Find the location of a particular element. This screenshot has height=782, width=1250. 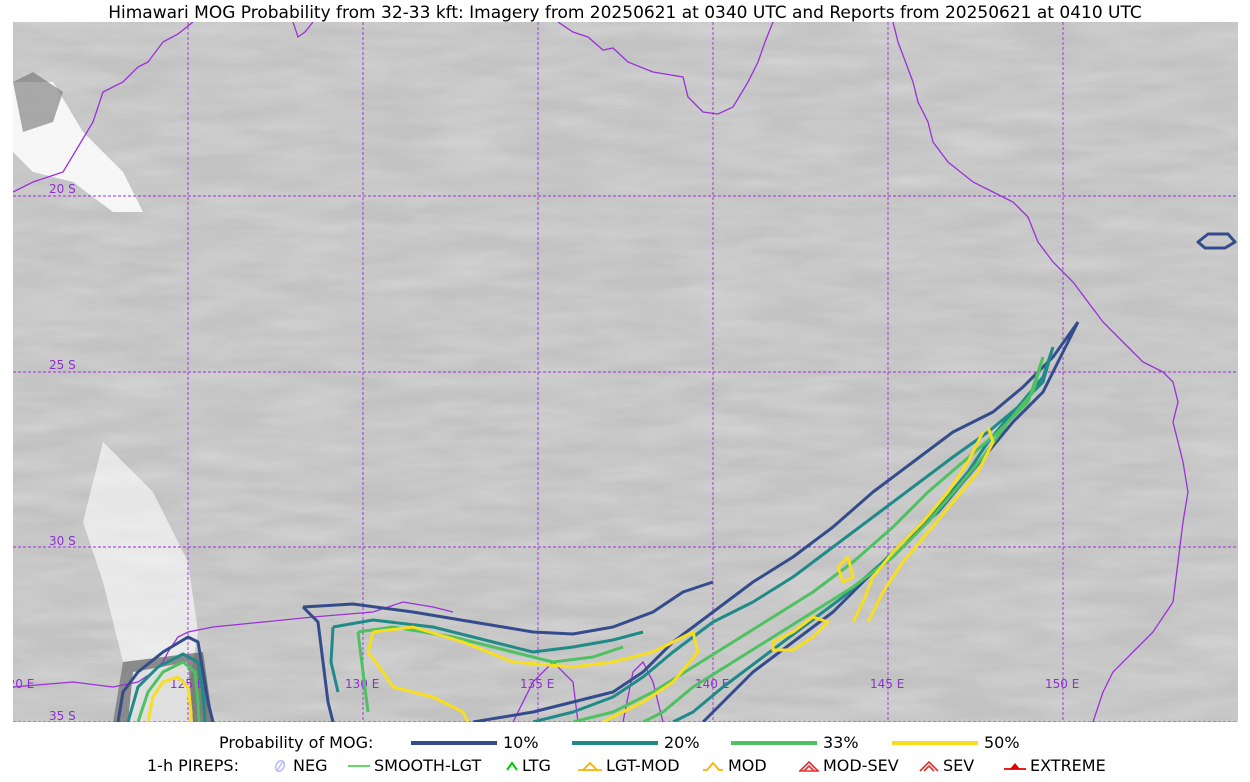

lon-label: 135 E is located at coordinates (537, 684).